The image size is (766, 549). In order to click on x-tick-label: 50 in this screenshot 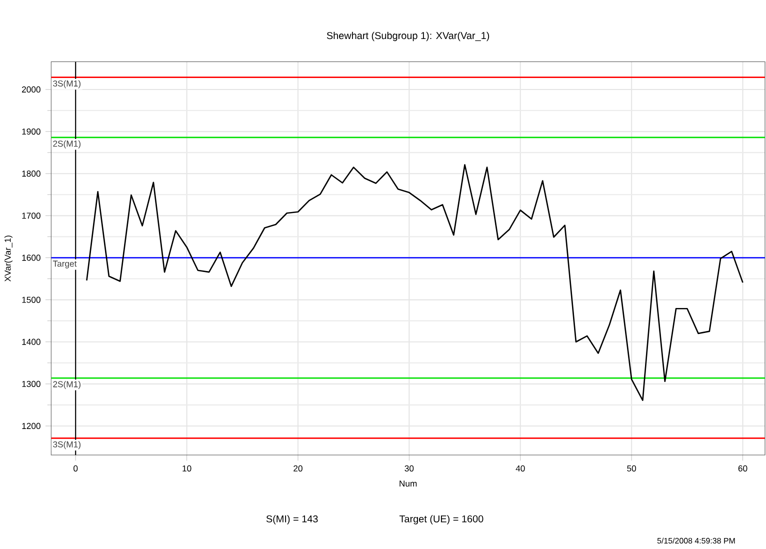, I will do `click(631, 469)`.